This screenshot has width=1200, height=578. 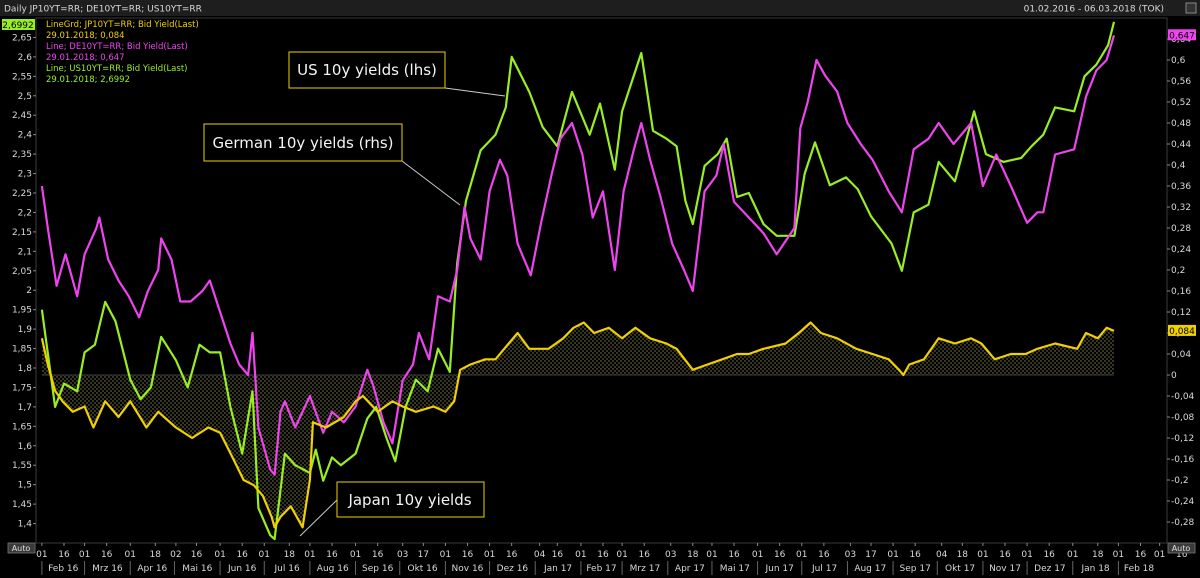 I want to click on right-tick-label: 0,6, so click(x=1178, y=61).